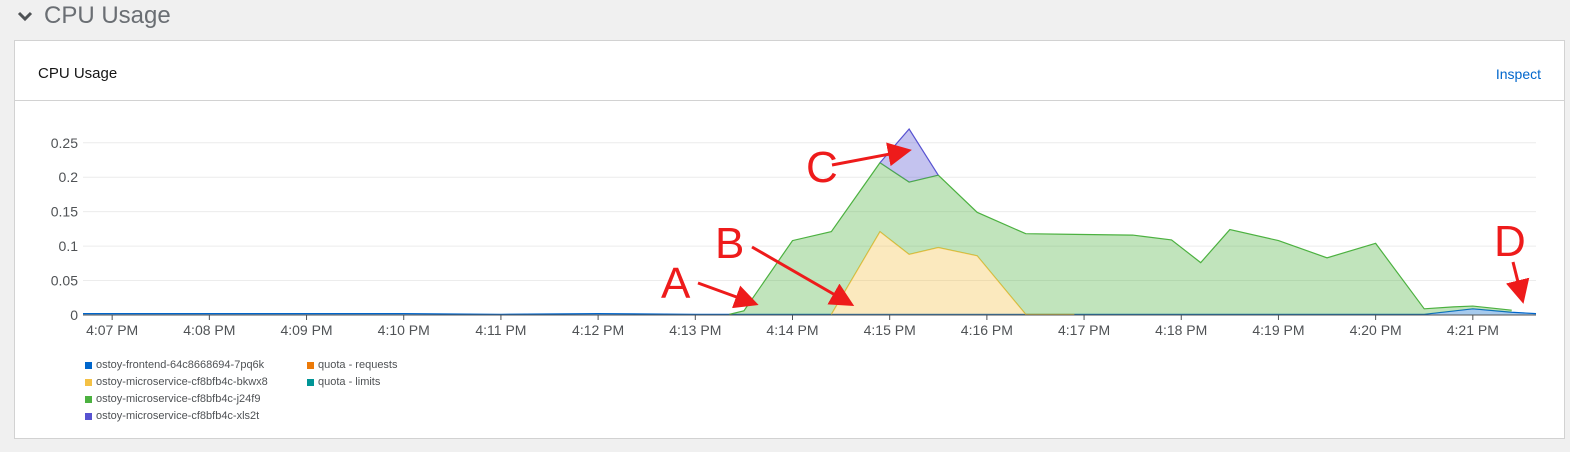  What do you see at coordinates (1510, 241) in the screenshot?
I see `annotation-d: D` at bounding box center [1510, 241].